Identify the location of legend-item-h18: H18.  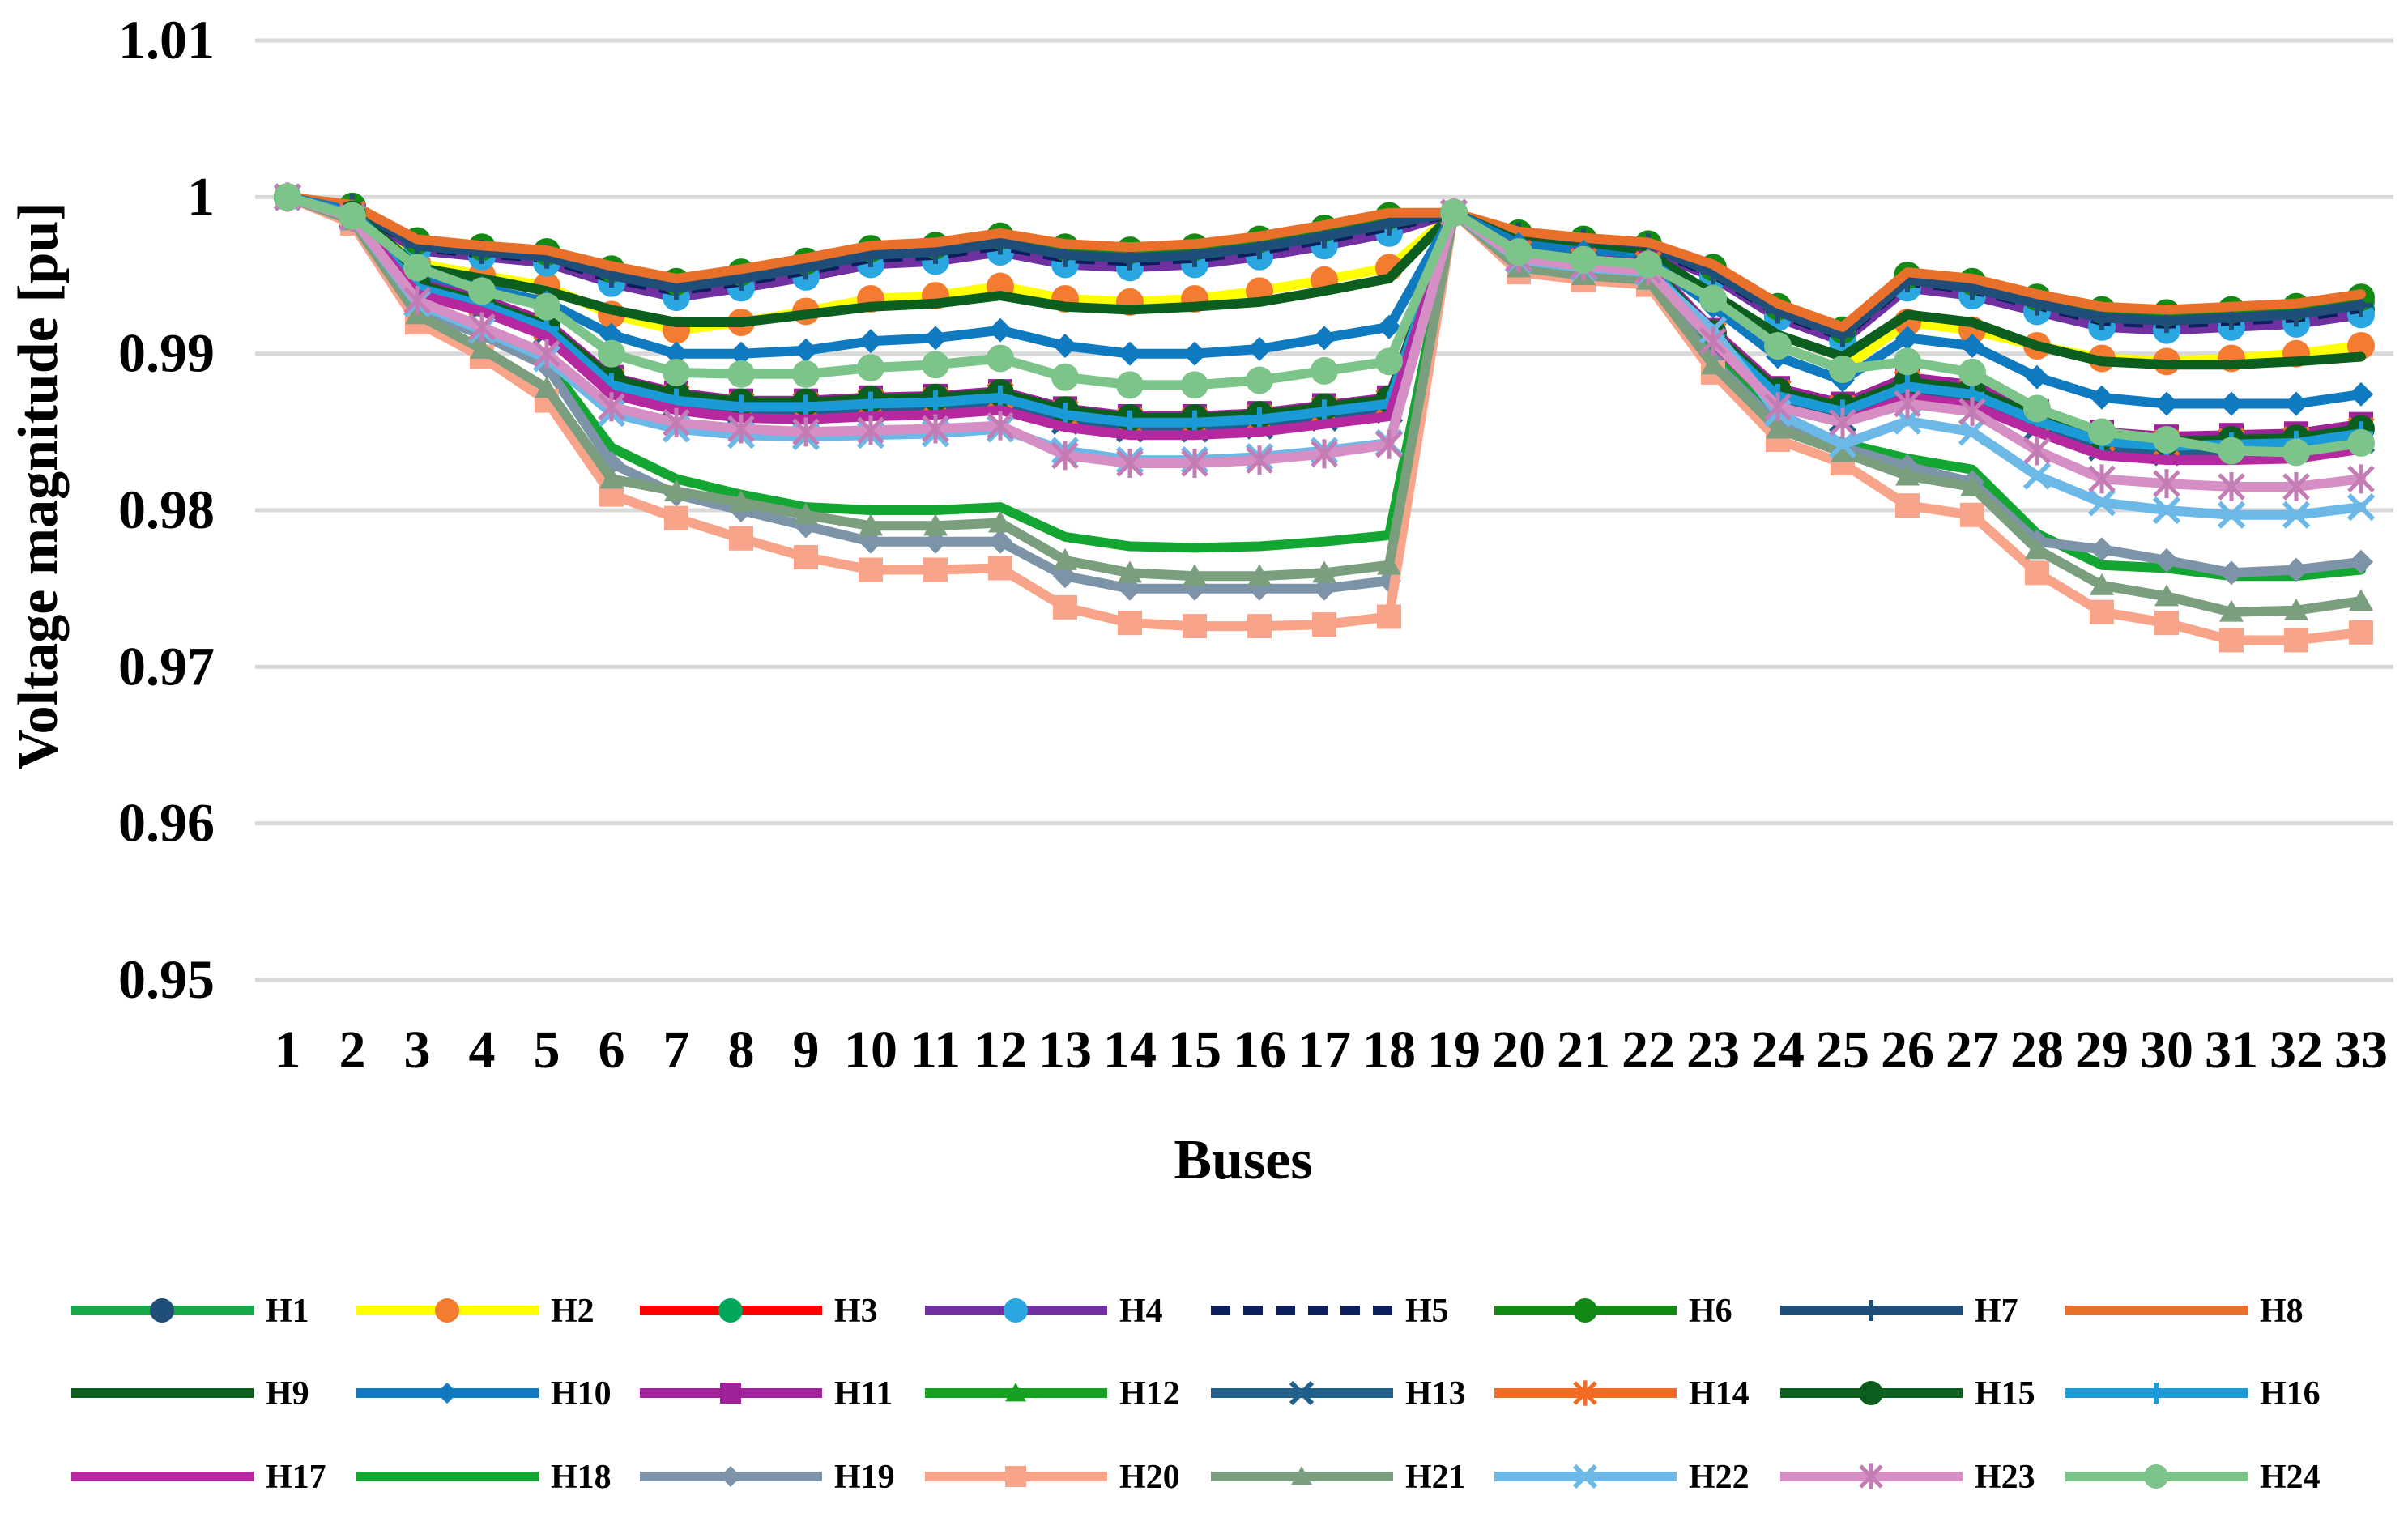
(484, 1478).